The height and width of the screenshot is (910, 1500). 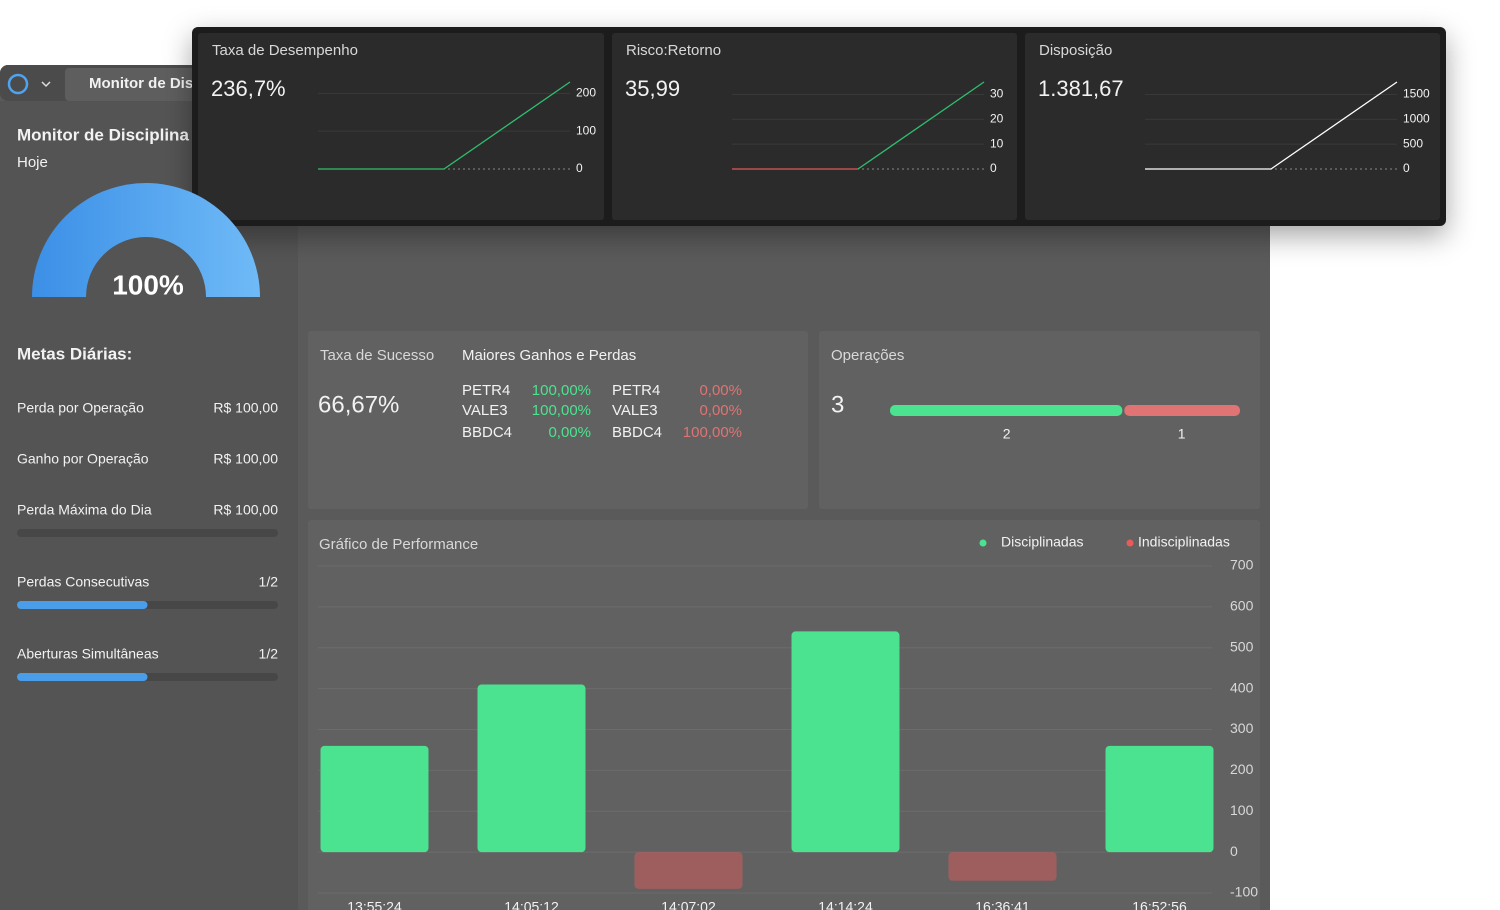 What do you see at coordinates (1184, 542) in the screenshot?
I see `legend-label: Indisciplinadas` at bounding box center [1184, 542].